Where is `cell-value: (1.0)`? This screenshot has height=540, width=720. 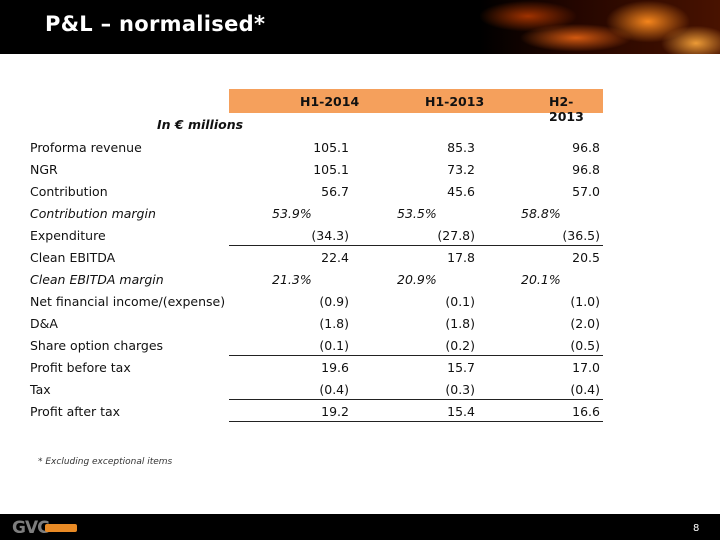 cell-value: (1.0) is located at coordinates (585, 301).